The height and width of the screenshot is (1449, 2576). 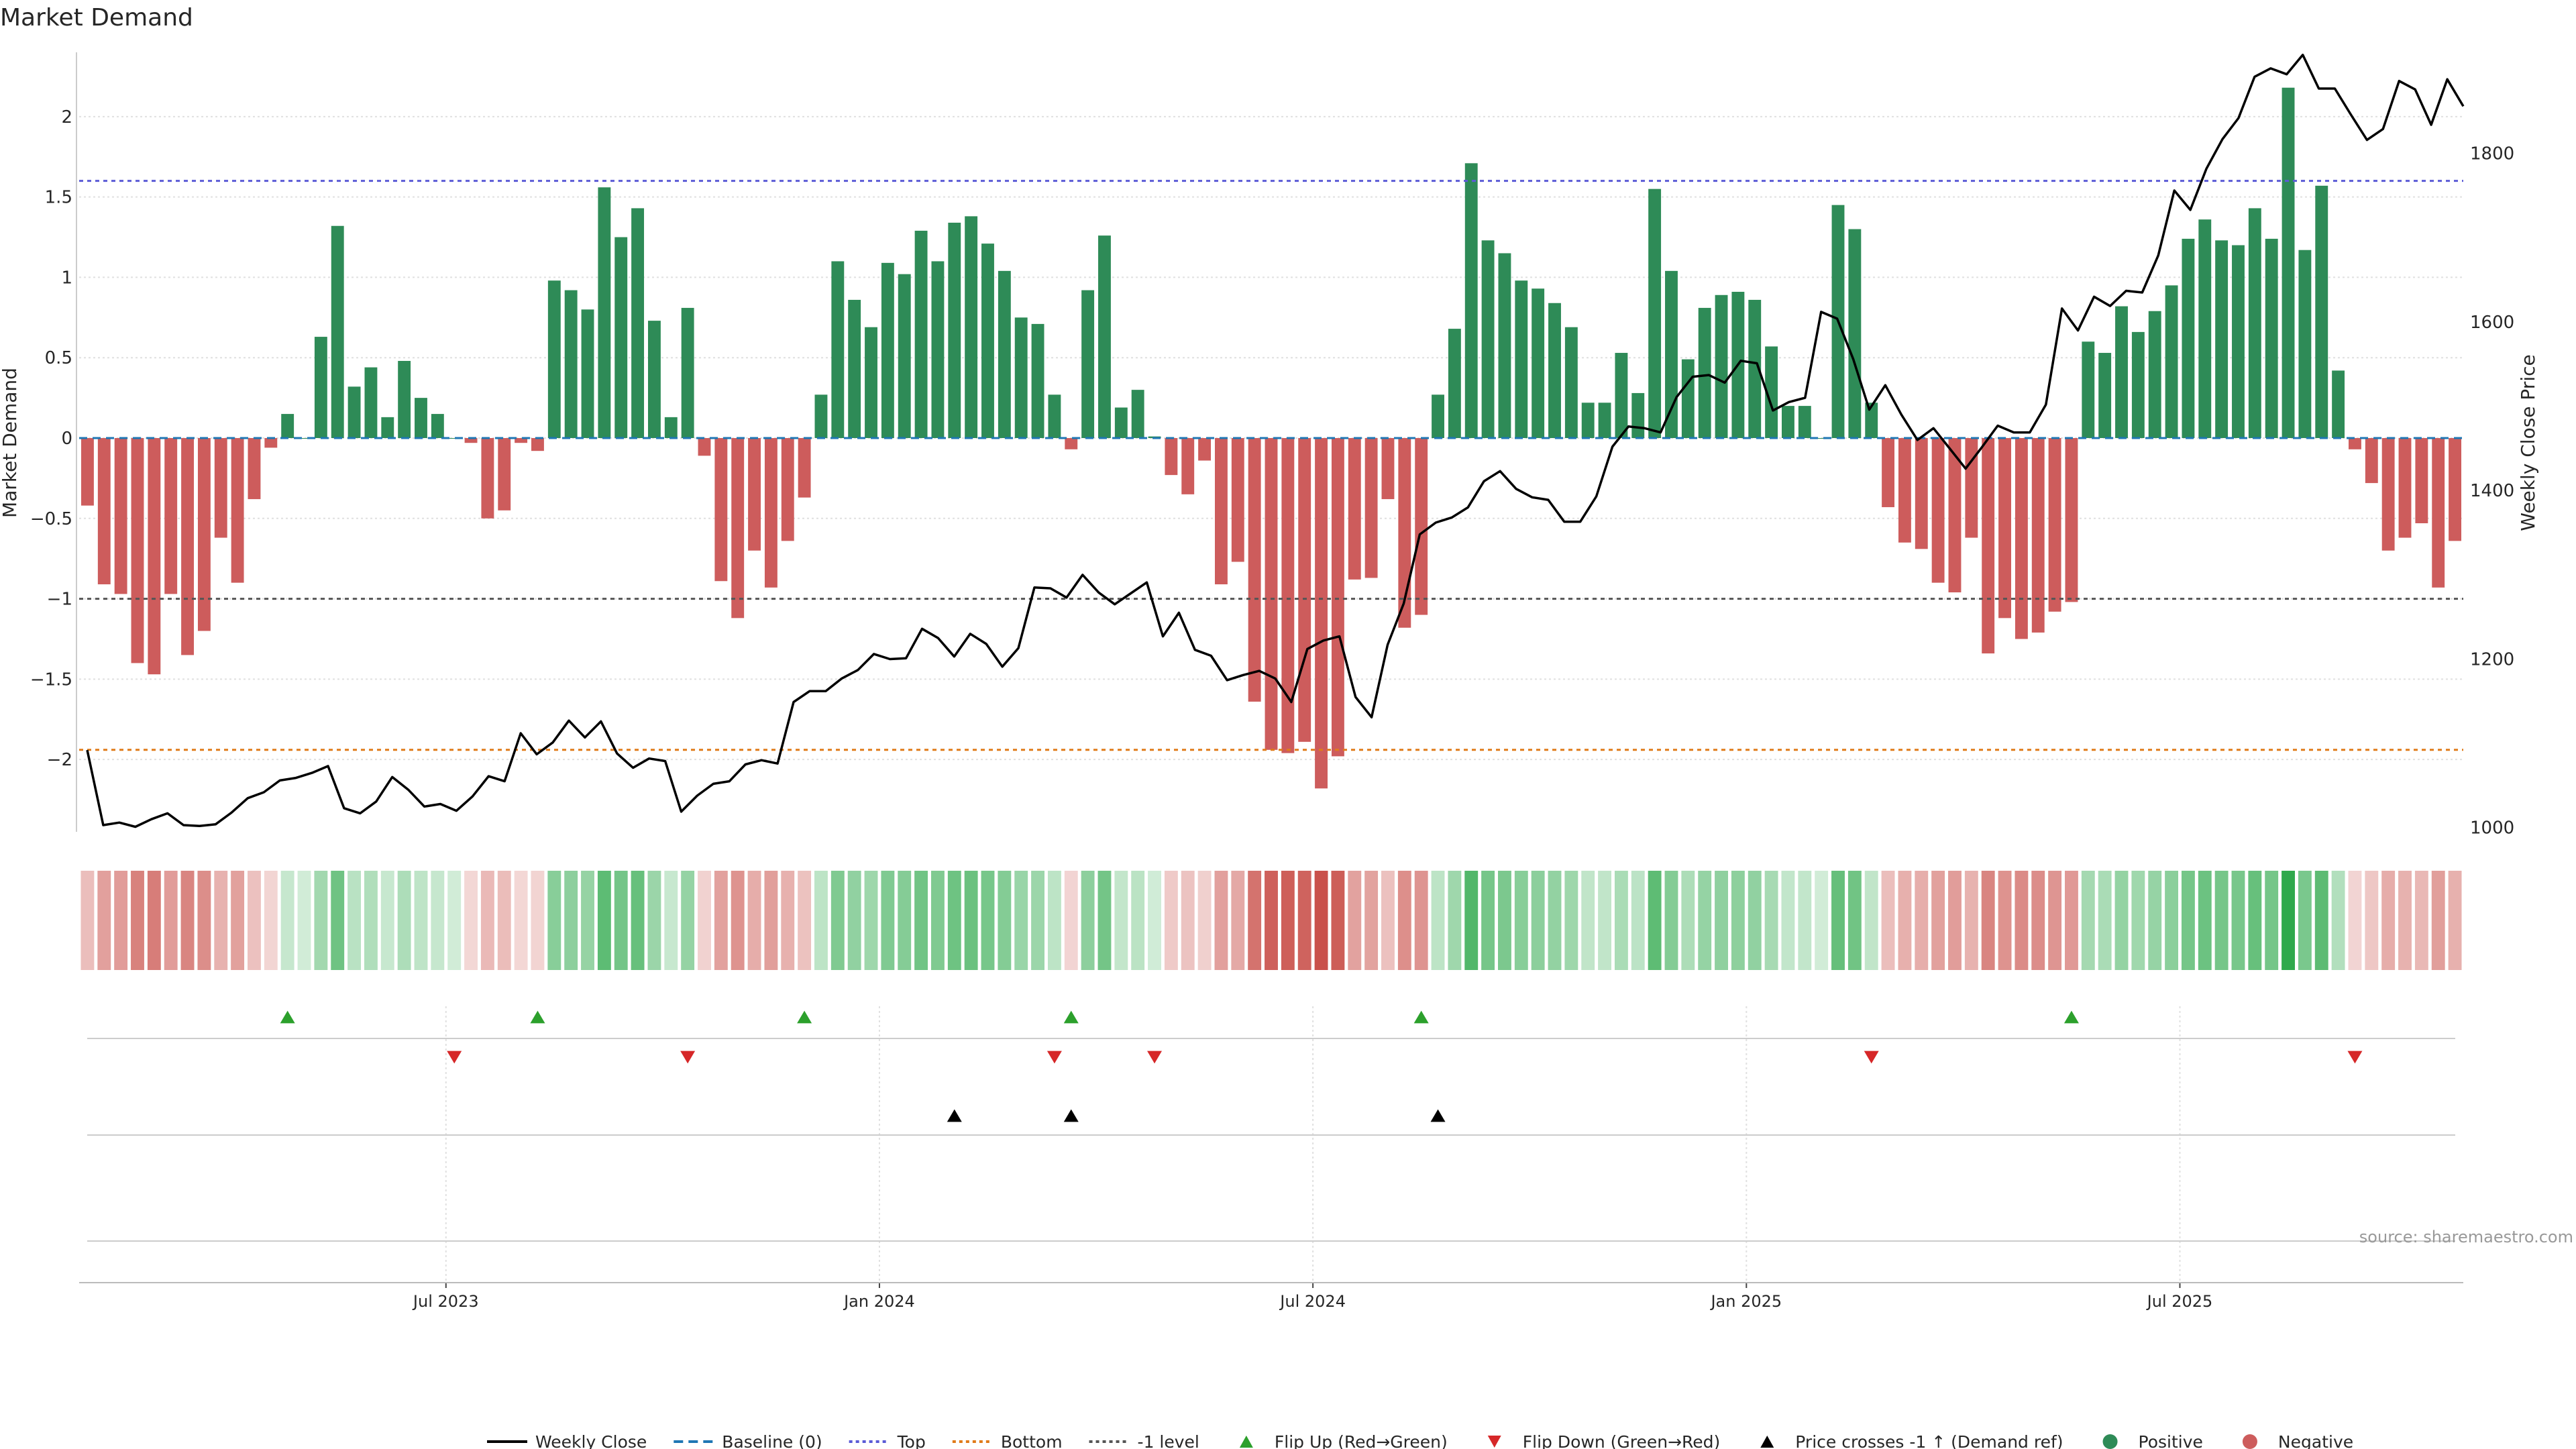 What do you see at coordinates (66, 117) in the screenshot?
I see `y-tick-label: 2` at bounding box center [66, 117].